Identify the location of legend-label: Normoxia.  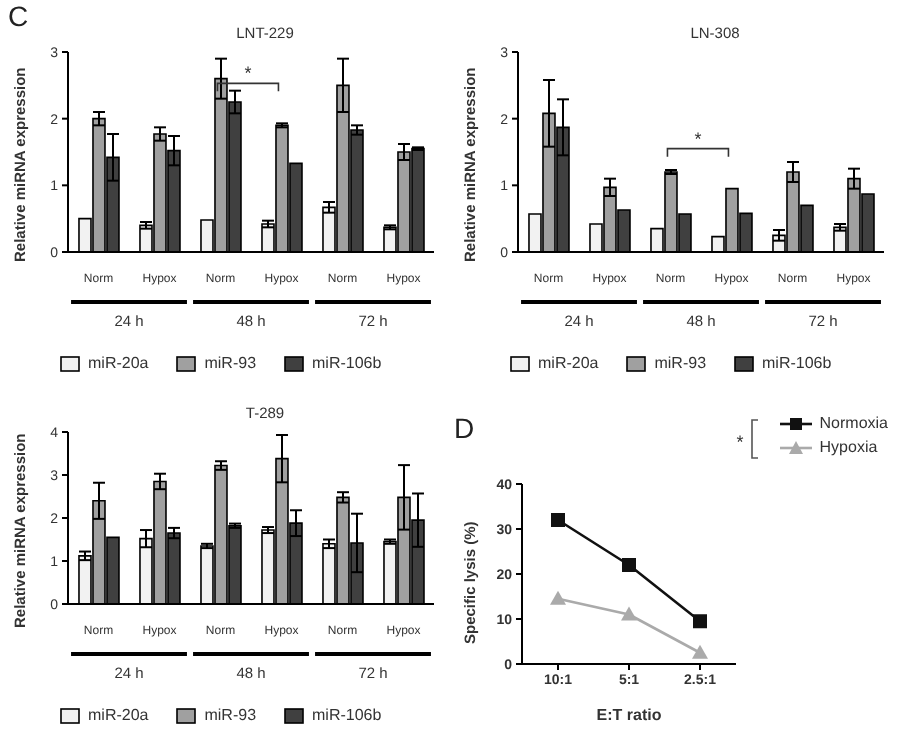
(853, 423).